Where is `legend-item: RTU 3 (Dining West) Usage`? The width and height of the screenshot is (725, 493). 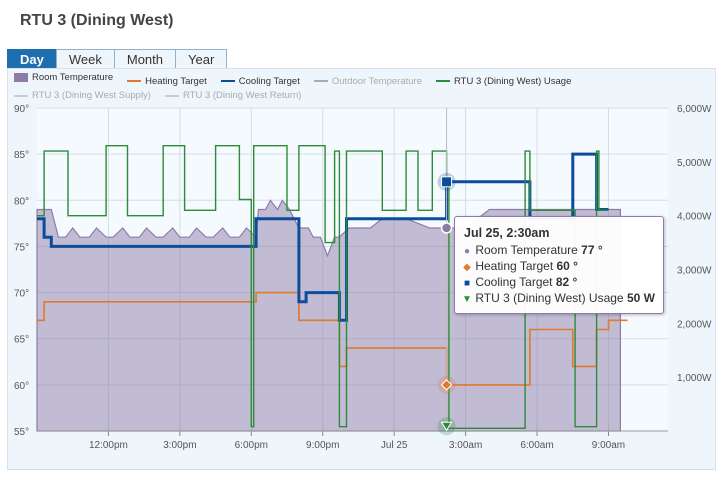
legend-item: RTU 3 (Dining West) Usage is located at coordinates (503, 81).